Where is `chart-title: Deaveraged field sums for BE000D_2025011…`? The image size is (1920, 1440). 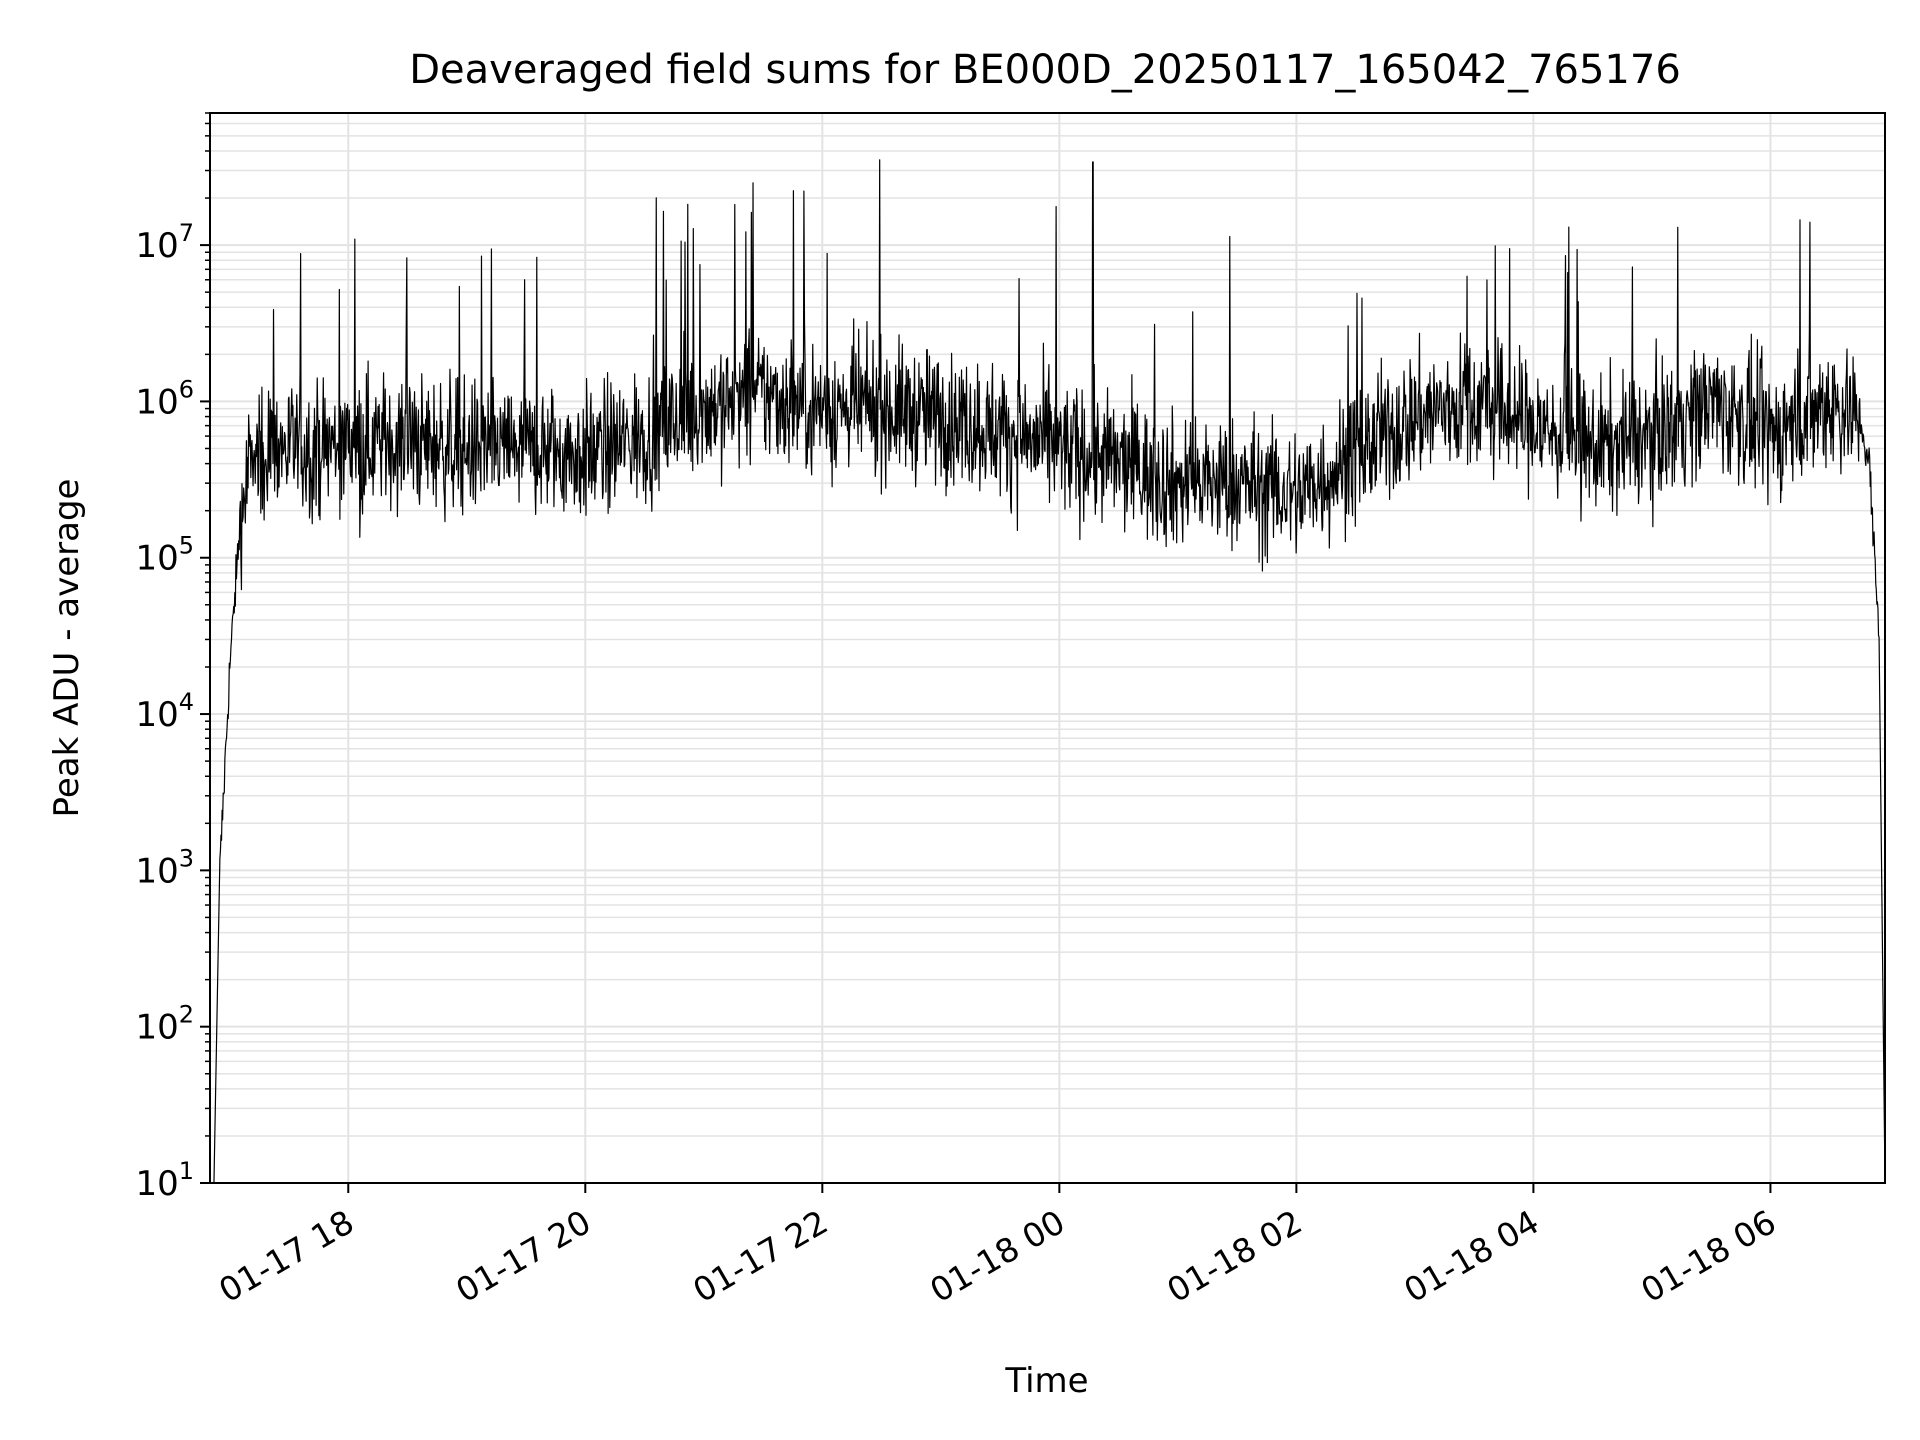
chart-title: Deaveraged field sums for BE000D_2025011… is located at coordinates (1045, 70).